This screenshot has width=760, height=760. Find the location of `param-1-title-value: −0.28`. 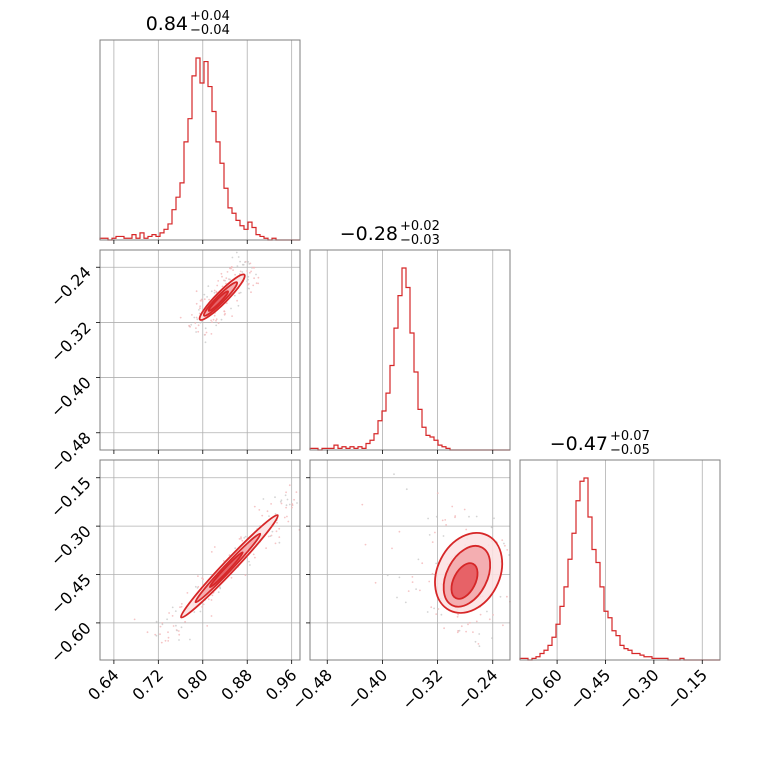

param-1-title-value: −0.28 is located at coordinates (369, 234).